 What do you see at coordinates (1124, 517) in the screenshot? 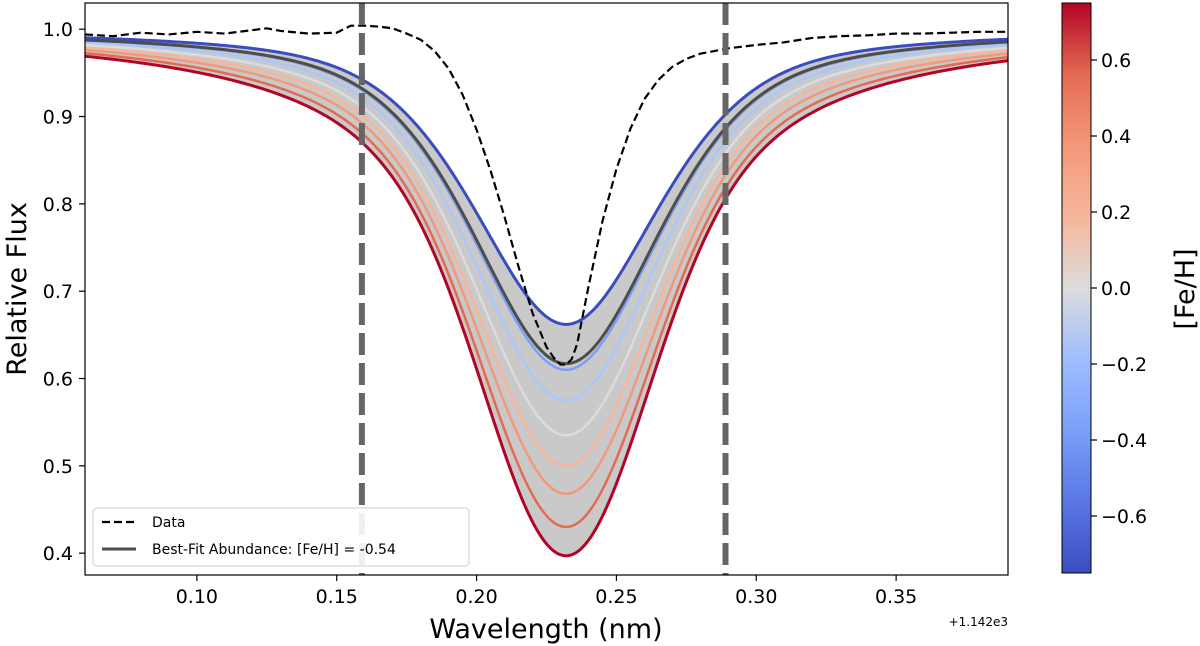
I see `colorbar-tick-label: −0.6` at bounding box center [1124, 517].